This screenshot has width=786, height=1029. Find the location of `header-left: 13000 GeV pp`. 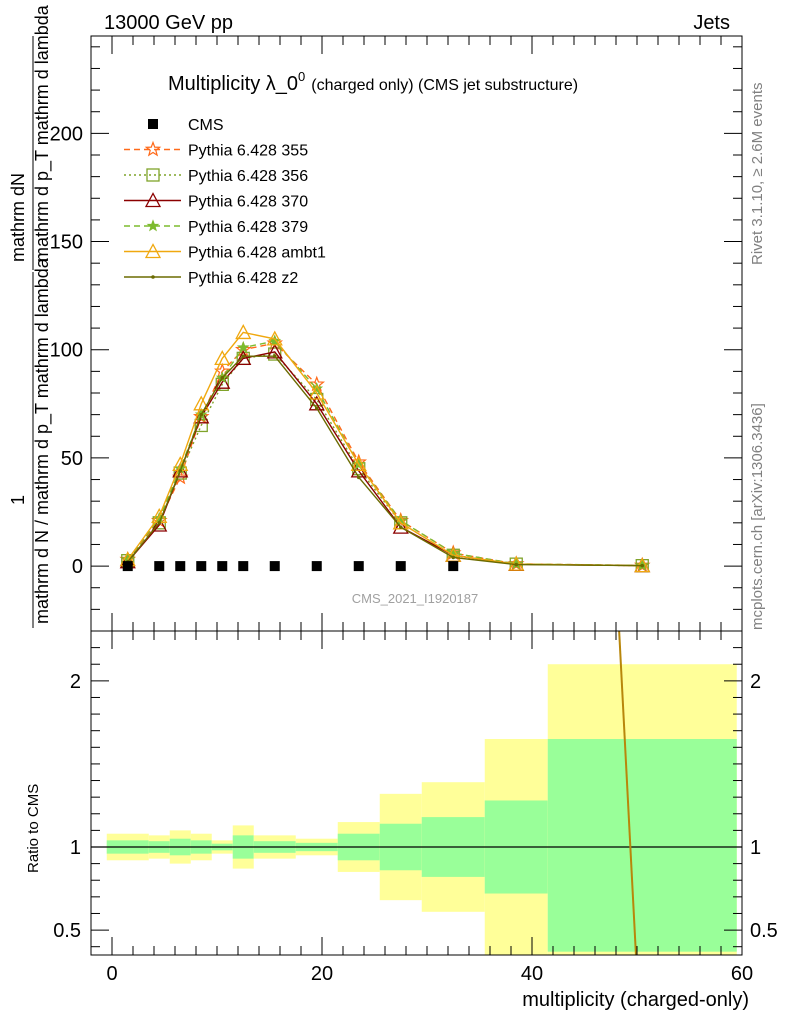

header-left: 13000 GeV pp is located at coordinates (168, 23).